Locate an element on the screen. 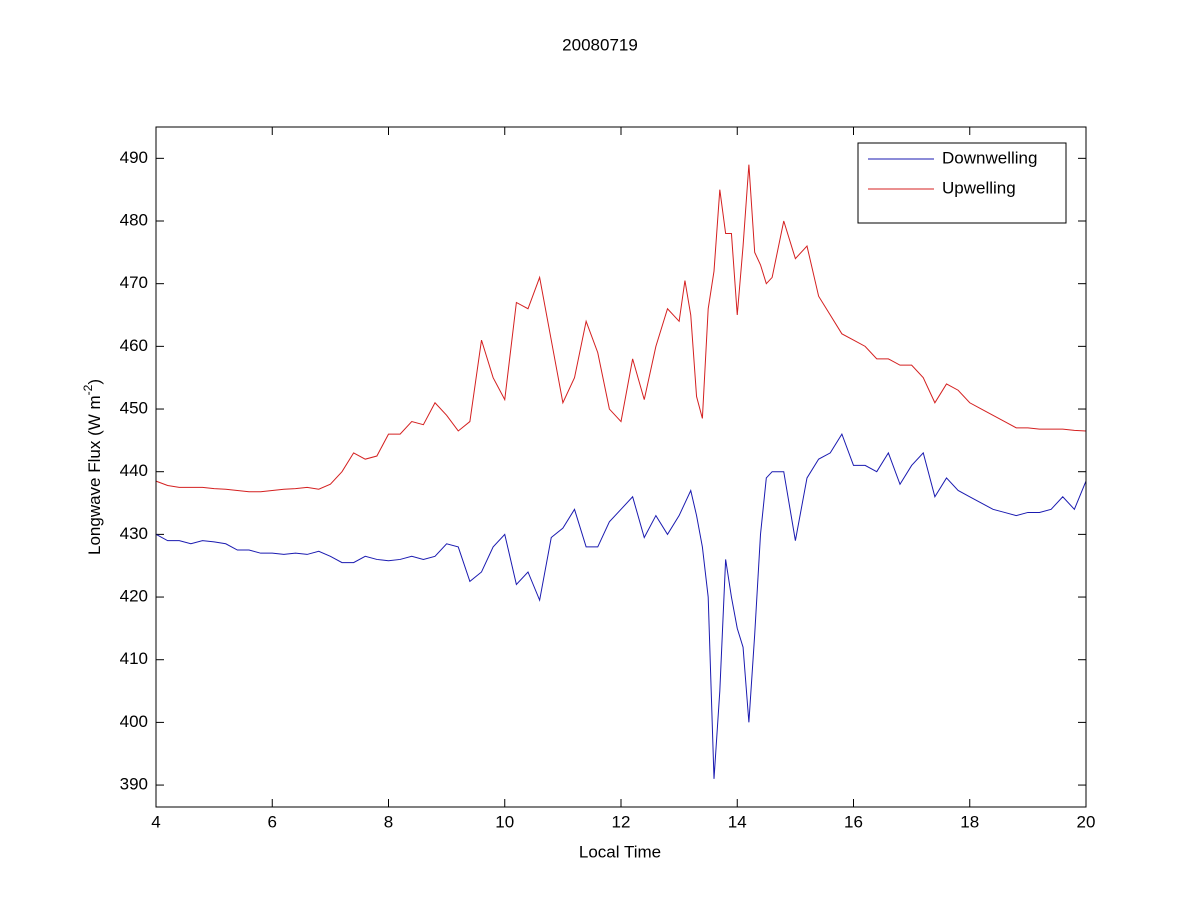 The height and width of the screenshot is (900, 1200). x-tick-label: 10 is located at coordinates (504, 821).